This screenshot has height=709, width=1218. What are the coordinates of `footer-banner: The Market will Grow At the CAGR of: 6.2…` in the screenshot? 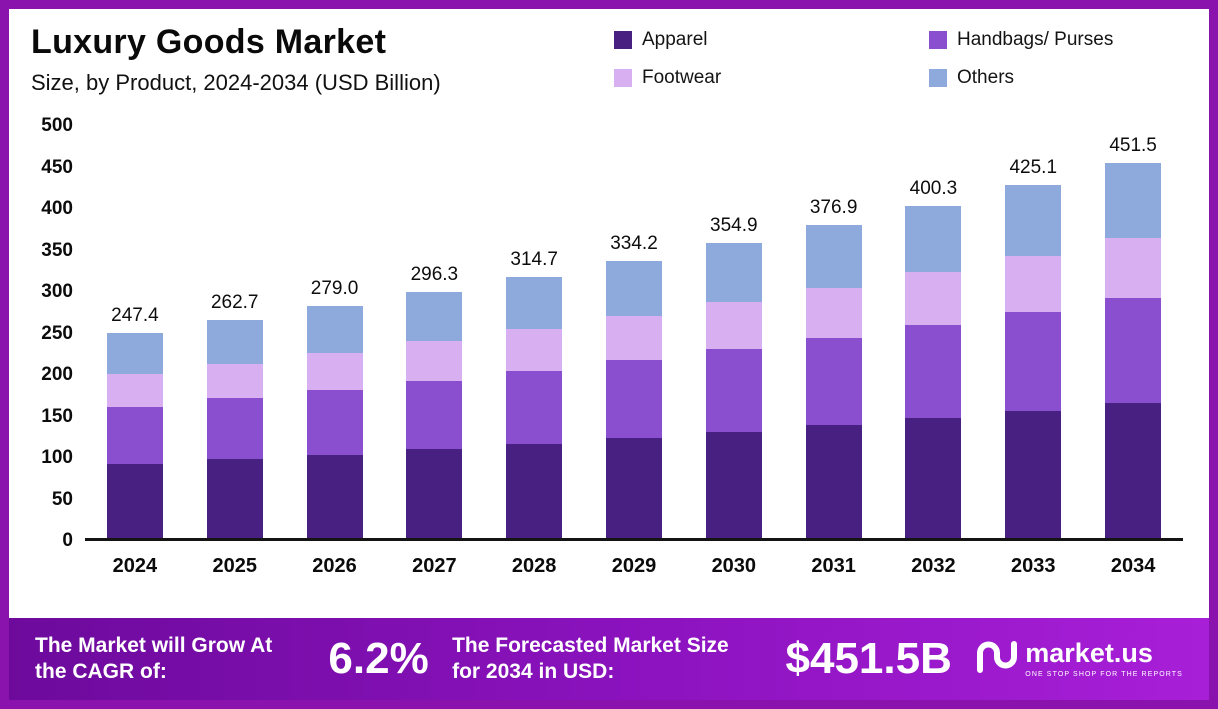 It's located at (609, 659).